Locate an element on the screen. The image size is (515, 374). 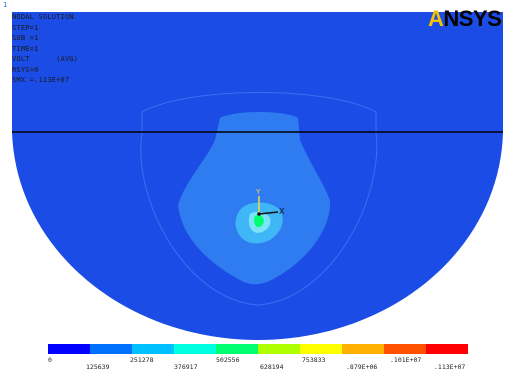
legend-value: .879E+06 is located at coordinates (362, 367).